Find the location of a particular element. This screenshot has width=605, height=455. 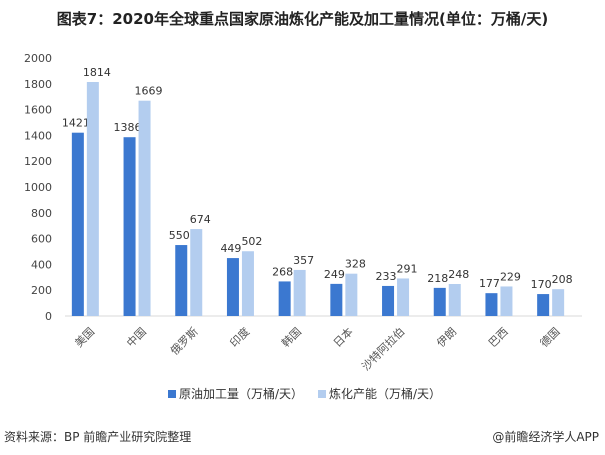

data-label: 268 is located at coordinates (282, 271).